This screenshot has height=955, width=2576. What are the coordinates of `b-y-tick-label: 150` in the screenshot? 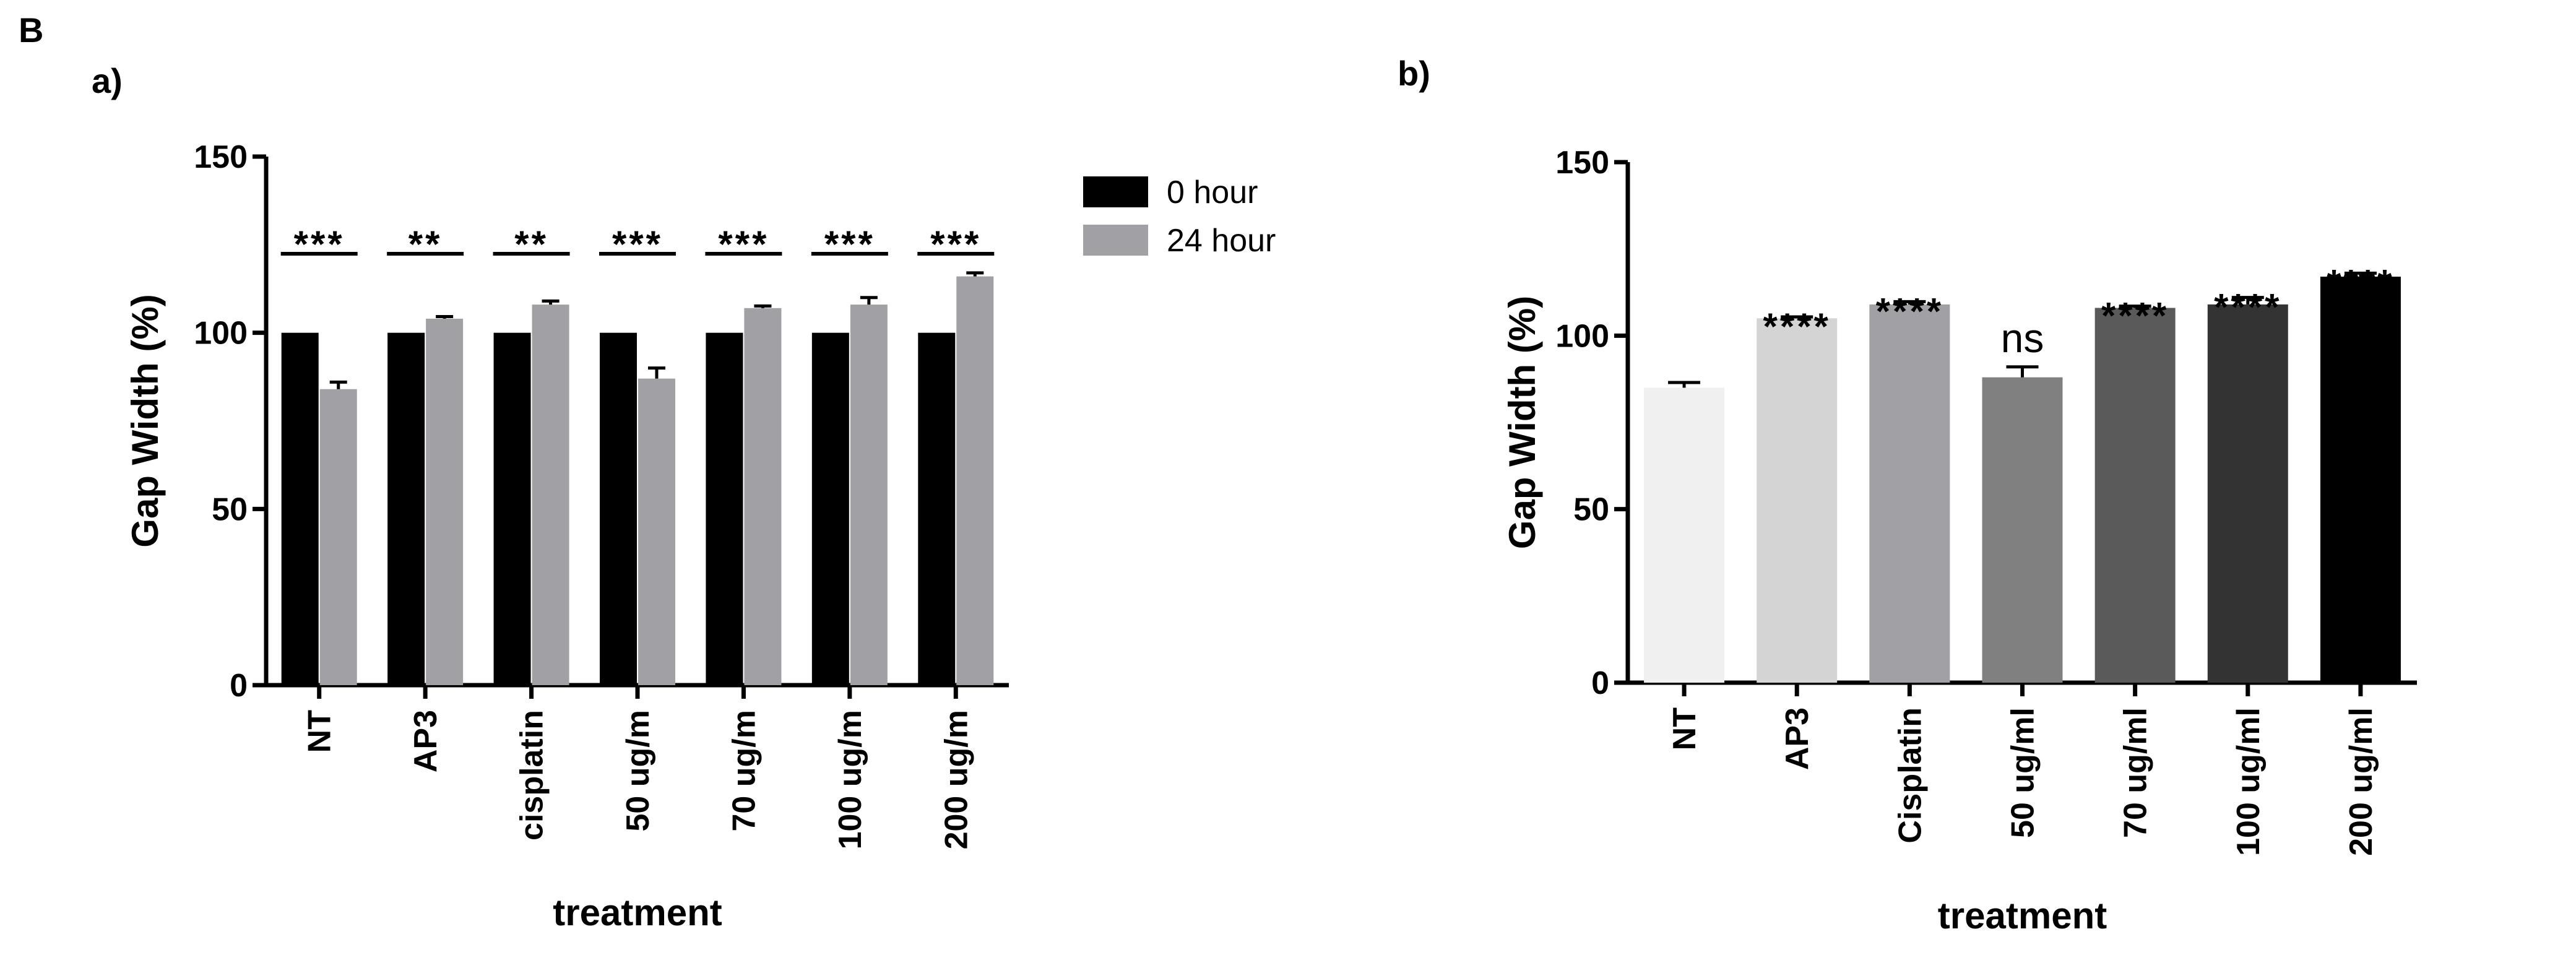 It's located at (1582, 163).